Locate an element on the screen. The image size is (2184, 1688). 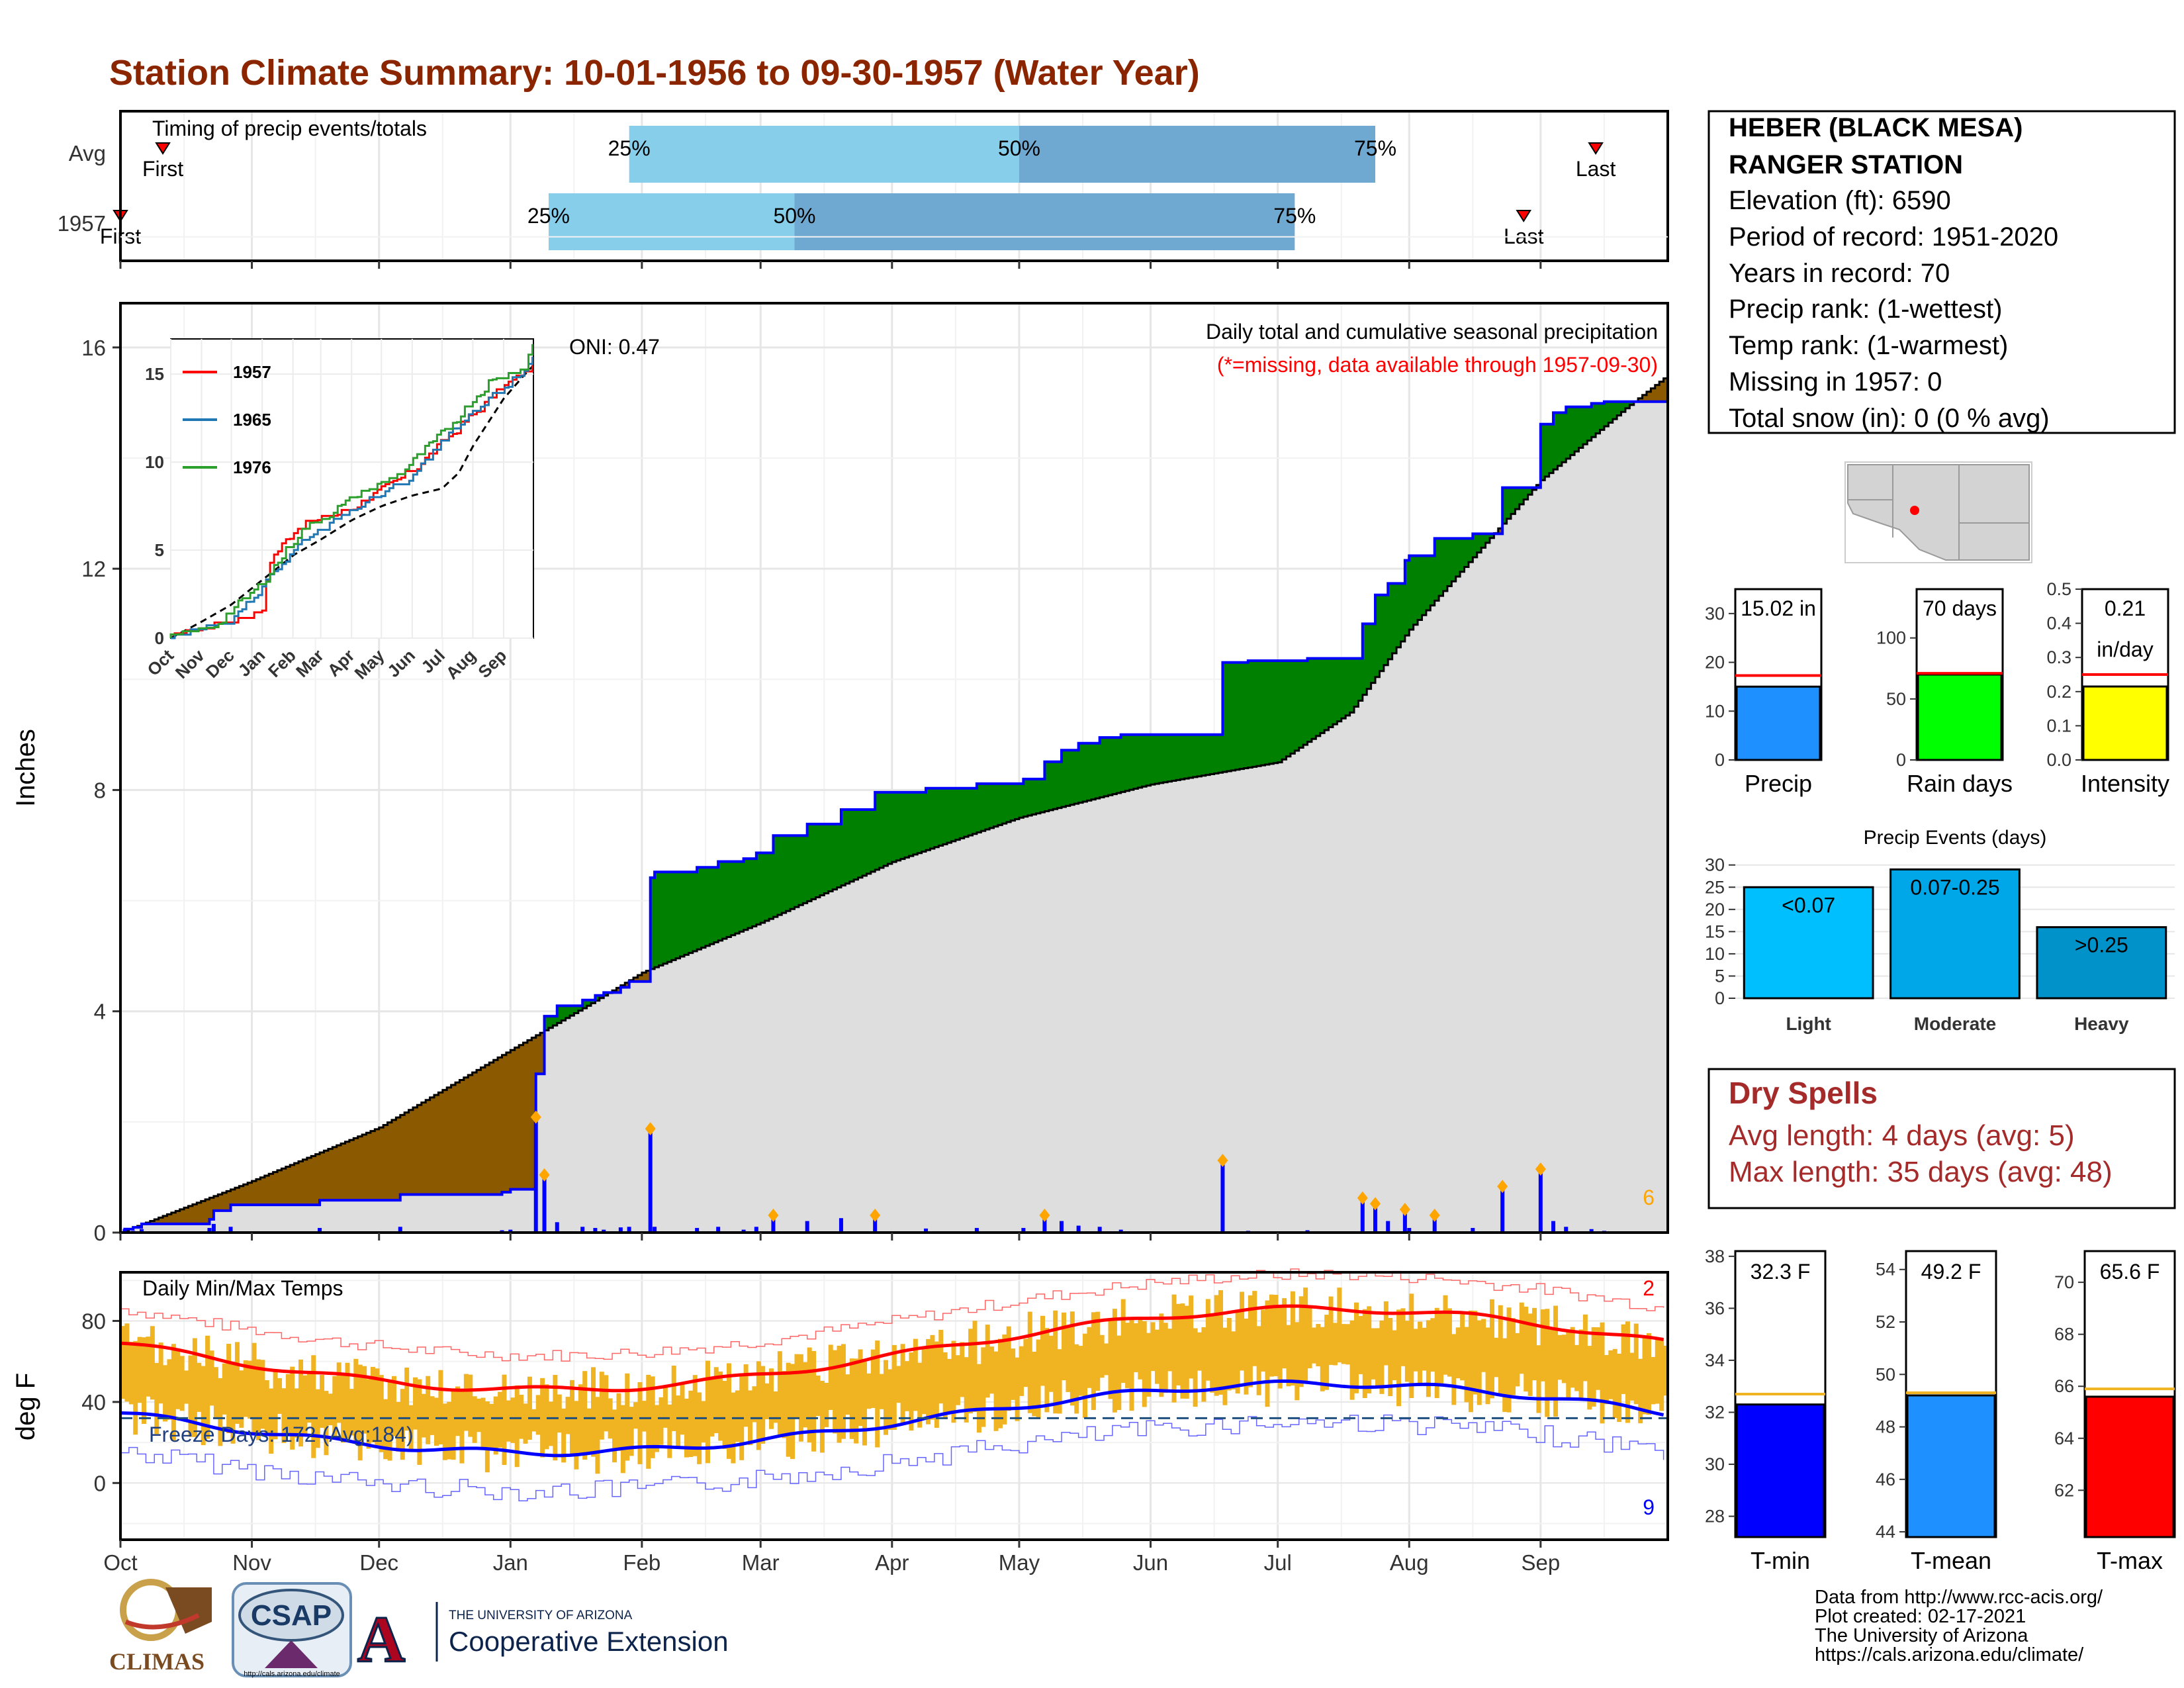
temp-summary-tick-label: 70 is located at coordinates (2064, 1282).